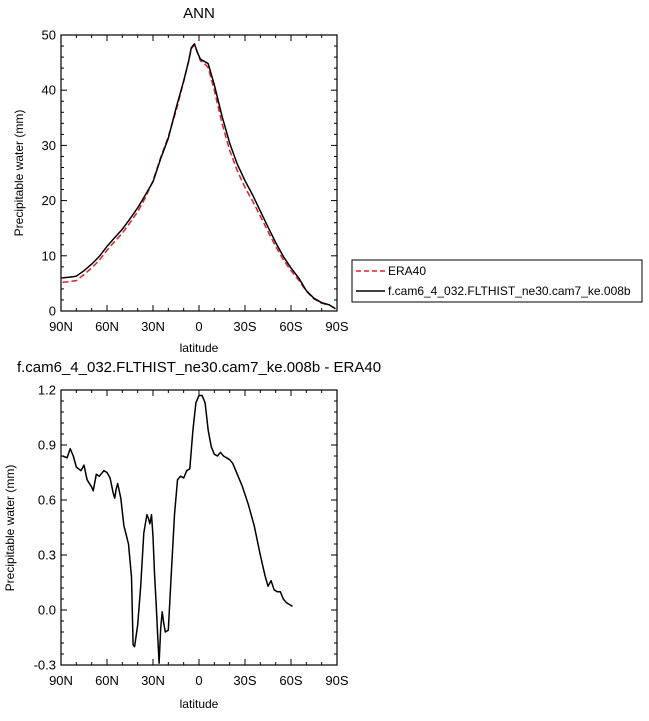 Image resolution: width=649 pixels, height=721 pixels. I want to click on bottom-y-tick-label: 0.9, so click(47, 445).